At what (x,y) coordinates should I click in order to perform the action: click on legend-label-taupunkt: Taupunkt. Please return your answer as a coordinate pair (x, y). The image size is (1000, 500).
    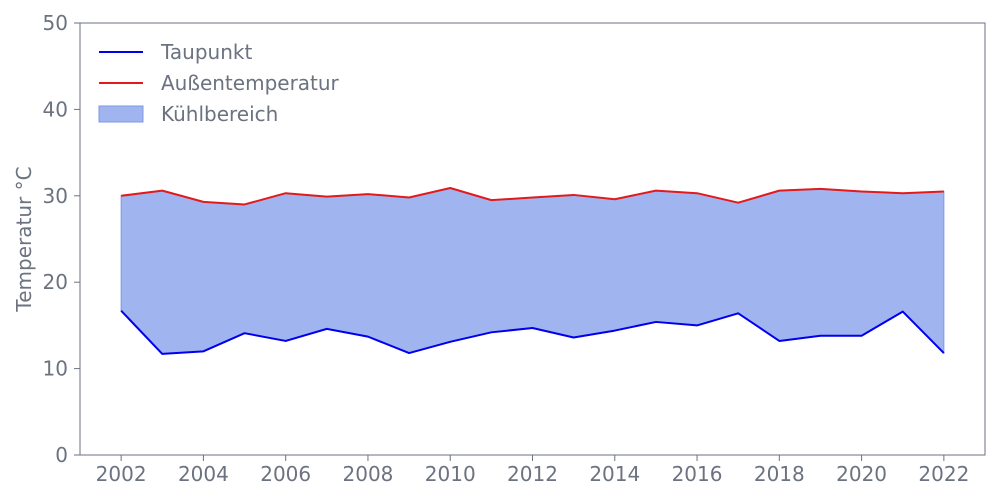
    Looking at the image, I should click on (206, 52).